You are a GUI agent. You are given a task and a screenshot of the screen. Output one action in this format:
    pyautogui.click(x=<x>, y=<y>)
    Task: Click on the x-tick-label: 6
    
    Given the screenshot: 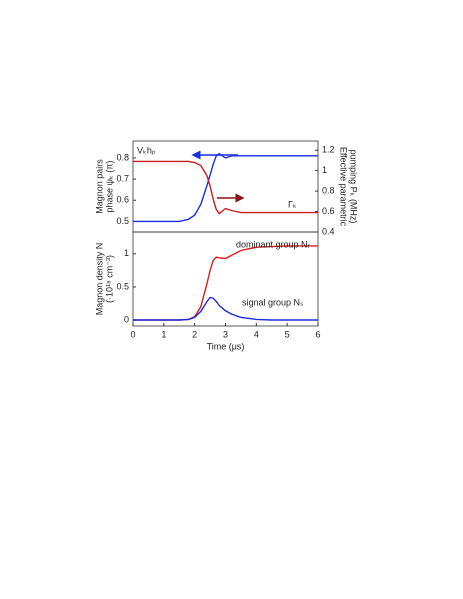 What is the action you would take?
    pyautogui.click(x=317, y=334)
    